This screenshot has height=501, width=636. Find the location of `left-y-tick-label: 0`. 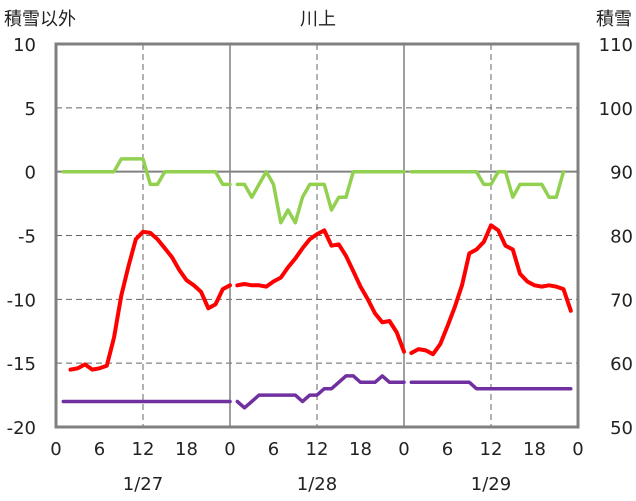

left-y-tick-label: 0 is located at coordinates (30, 173).